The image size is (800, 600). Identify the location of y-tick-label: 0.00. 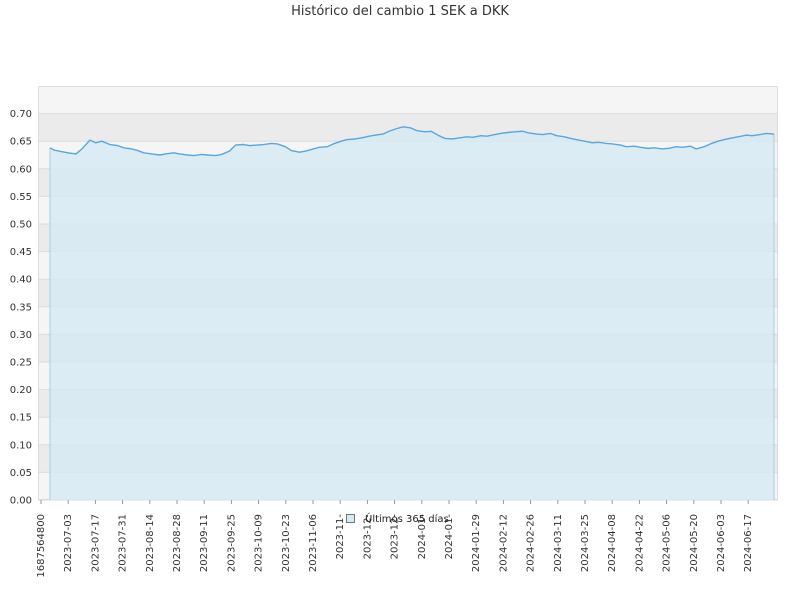
(21, 501).